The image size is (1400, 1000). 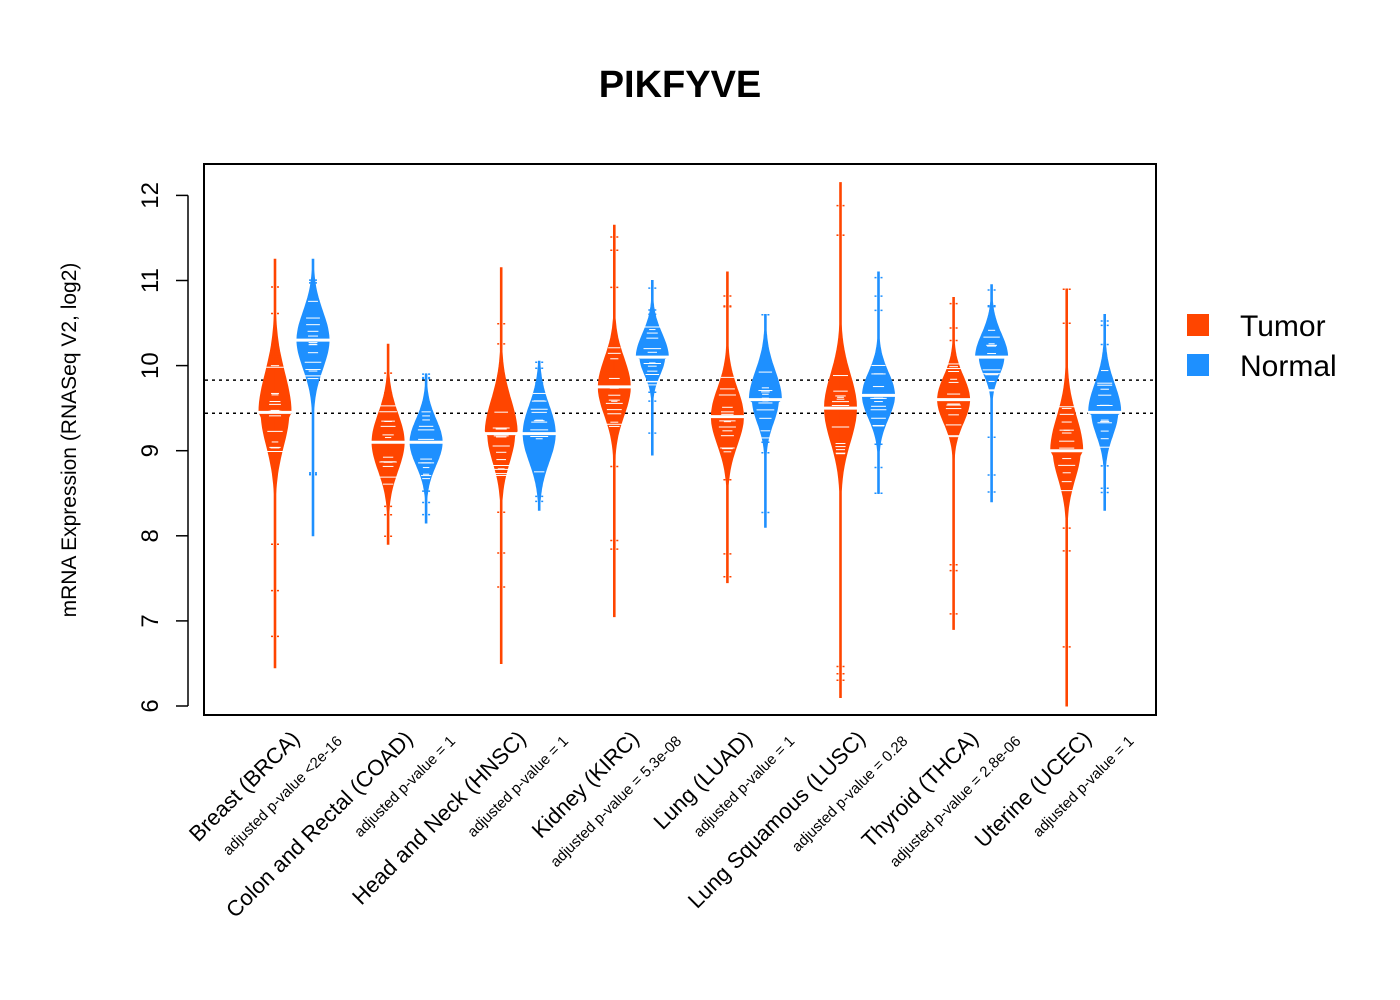 I want to click on legend-swatch-normal, so click(x=1198, y=365).